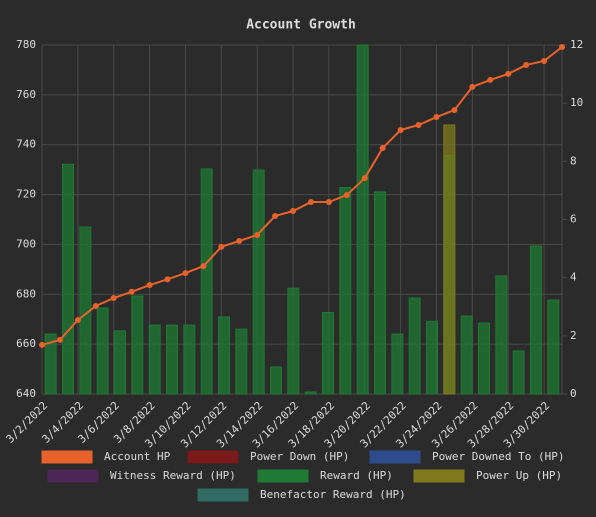 The height and width of the screenshot is (517, 596). What do you see at coordinates (173, 475) in the screenshot?
I see `legend-label: Witness Reward (HP)` at bounding box center [173, 475].